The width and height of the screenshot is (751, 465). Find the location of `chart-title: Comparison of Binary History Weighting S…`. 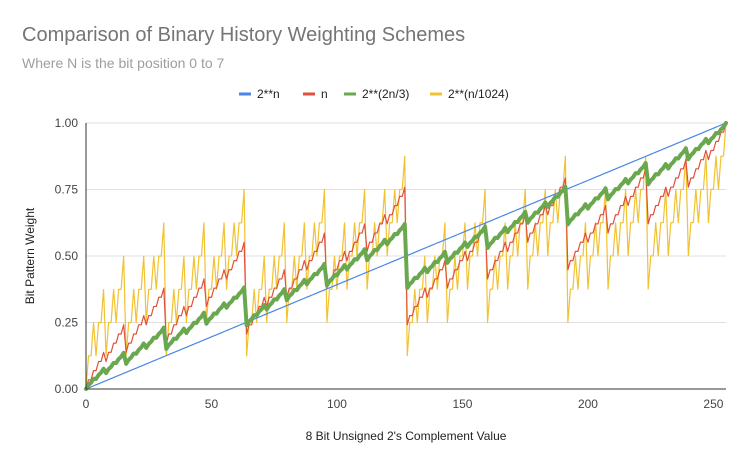

chart-title: Comparison of Binary History Weighting S… is located at coordinates (243, 35).